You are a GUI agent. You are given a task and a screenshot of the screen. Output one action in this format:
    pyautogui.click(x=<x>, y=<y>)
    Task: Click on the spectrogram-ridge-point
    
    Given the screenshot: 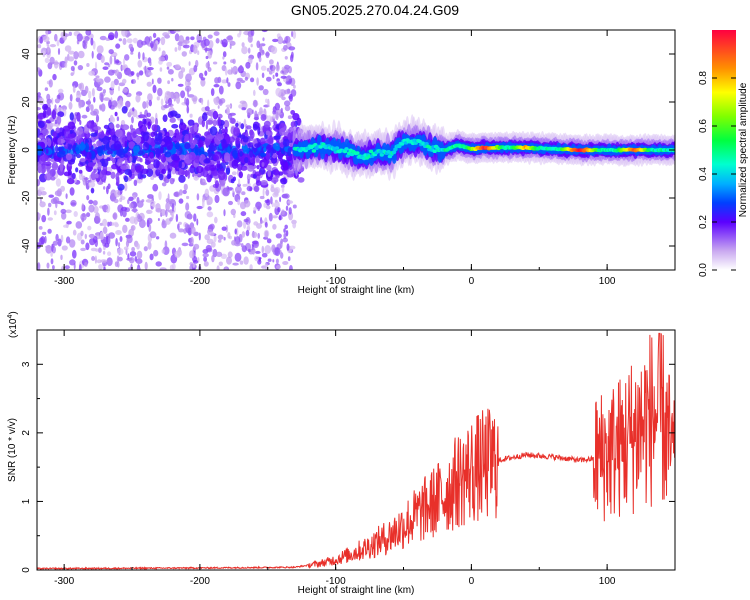 What is the action you would take?
    pyautogui.click(x=371, y=151)
    